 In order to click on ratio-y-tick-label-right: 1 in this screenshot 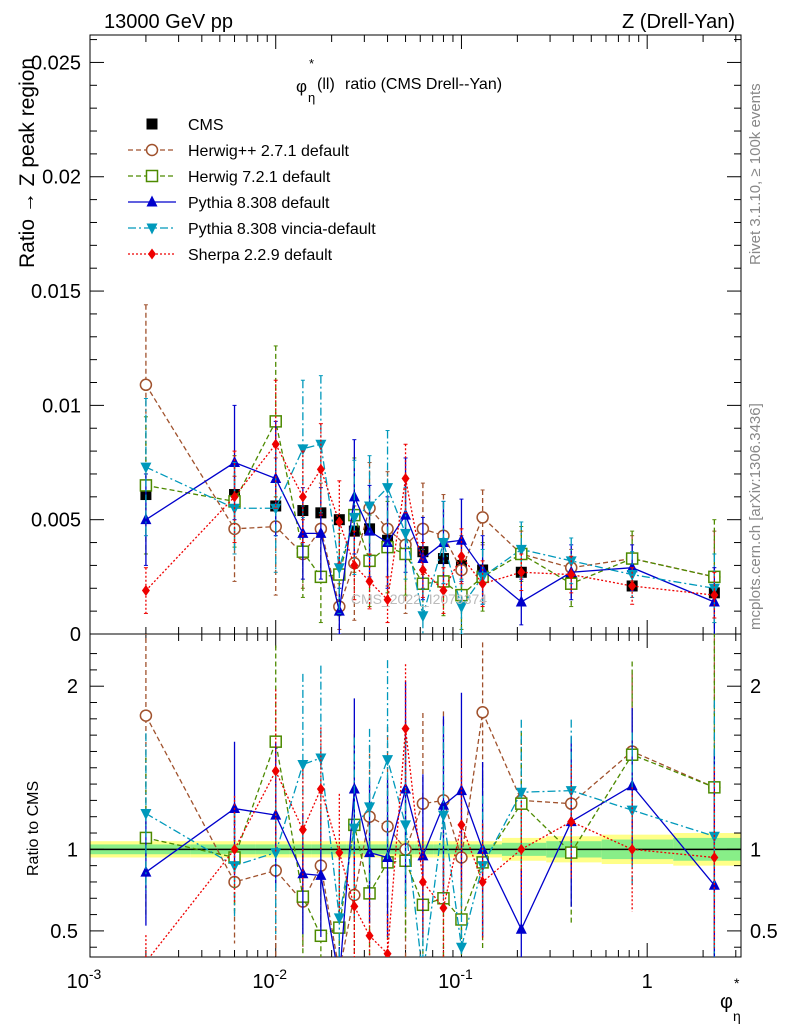, I will do `click(755, 850)`.